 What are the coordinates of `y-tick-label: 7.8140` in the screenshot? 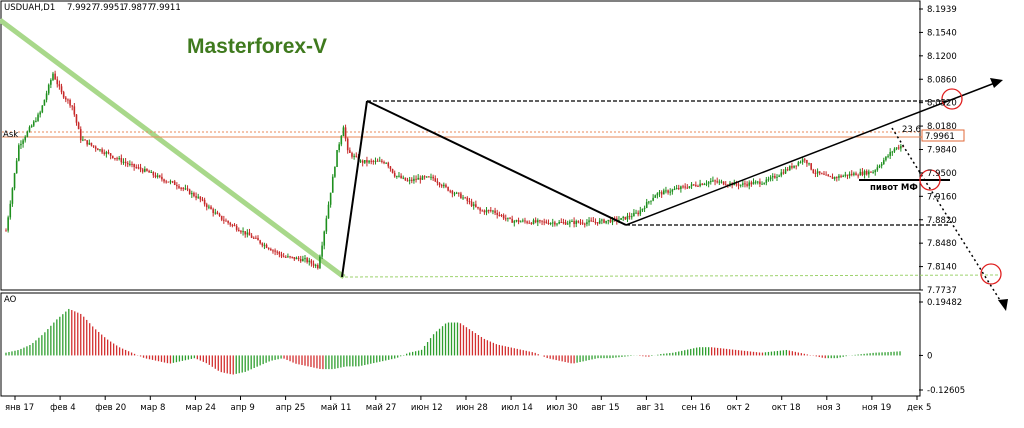 It's located at (942, 268).